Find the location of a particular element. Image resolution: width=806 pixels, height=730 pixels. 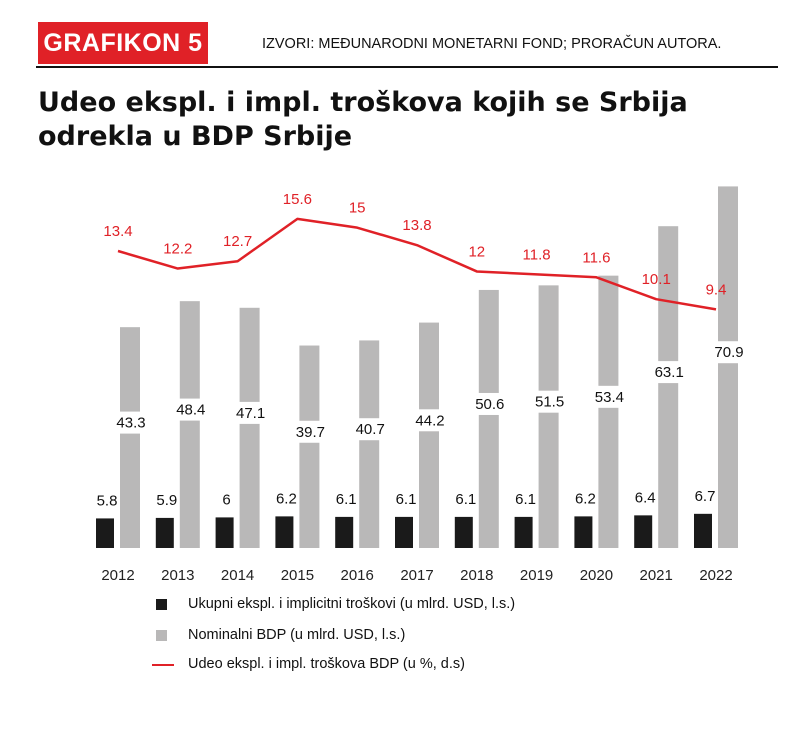

label-total-costs-2020: 6.2 is located at coordinates (585, 498).